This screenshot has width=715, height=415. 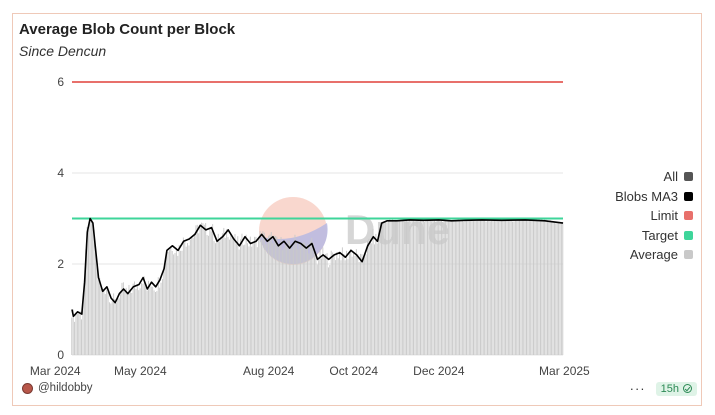 What do you see at coordinates (637, 388) in the screenshot?
I see `ellipsis-icon: ···` at bounding box center [637, 388].